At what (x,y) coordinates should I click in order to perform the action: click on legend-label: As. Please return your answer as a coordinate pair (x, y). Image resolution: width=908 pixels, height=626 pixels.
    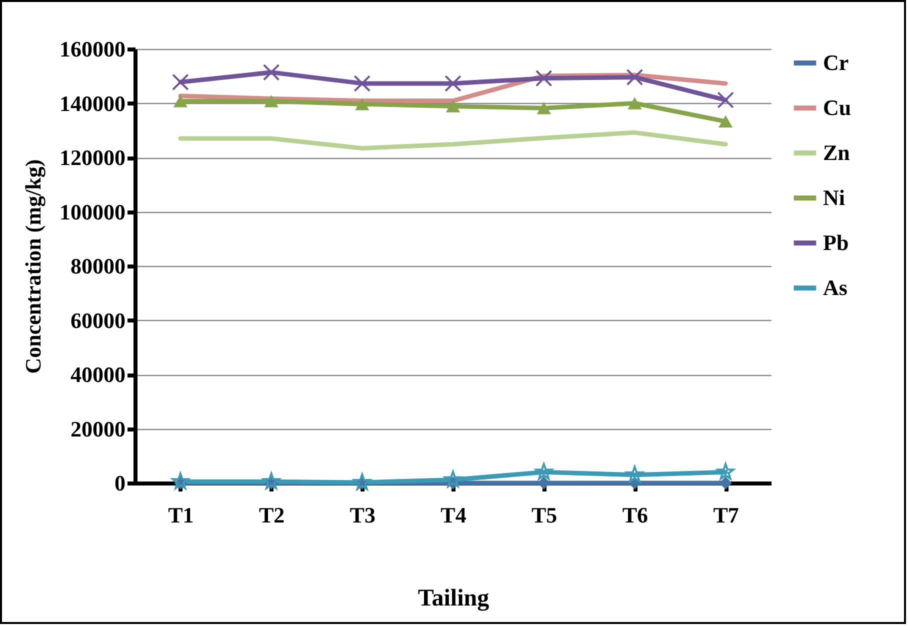
    Looking at the image, I should click on (835, 287).